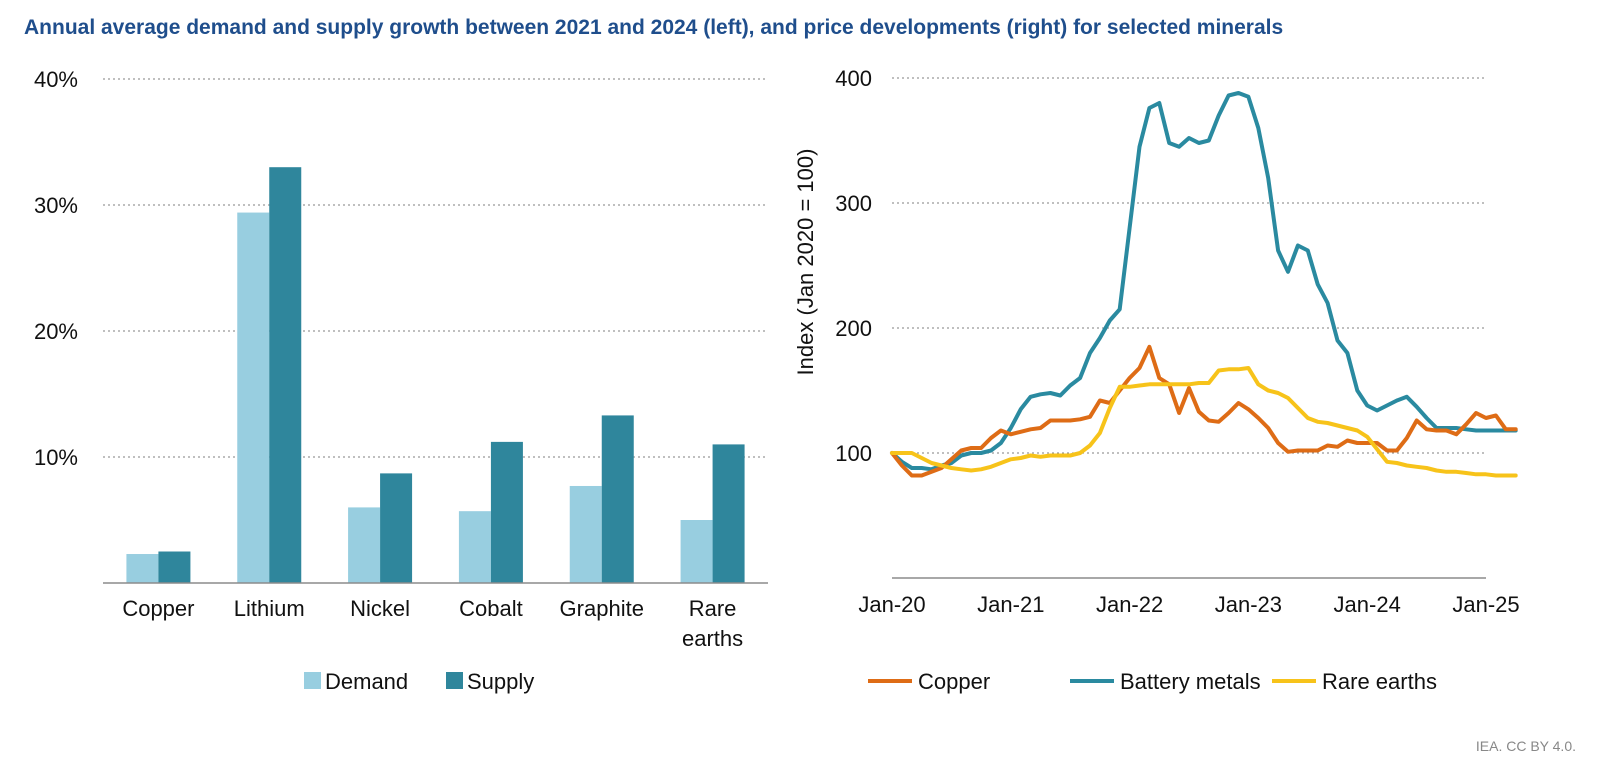 The image size is (1600, 765). I want to click on bar-demand-graphite, so click(585, 534).